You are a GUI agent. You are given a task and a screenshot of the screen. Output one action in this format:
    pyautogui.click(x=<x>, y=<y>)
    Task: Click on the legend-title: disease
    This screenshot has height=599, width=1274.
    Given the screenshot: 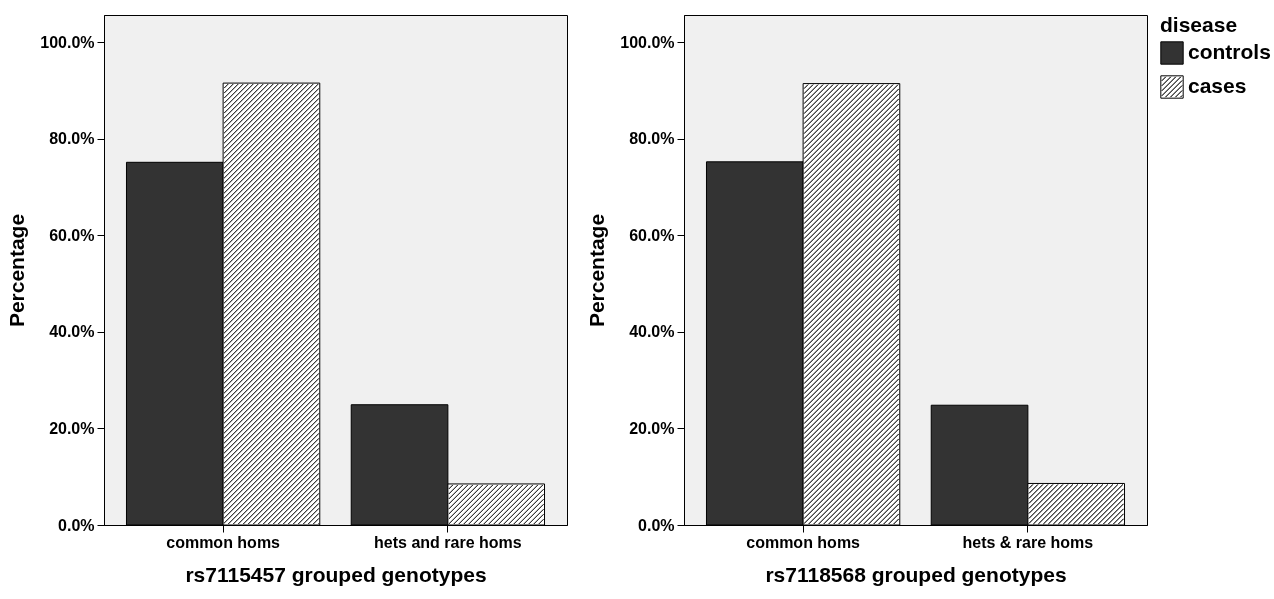 What is the action you would take?
    pyautogui.click(x=1199, y=24)
    